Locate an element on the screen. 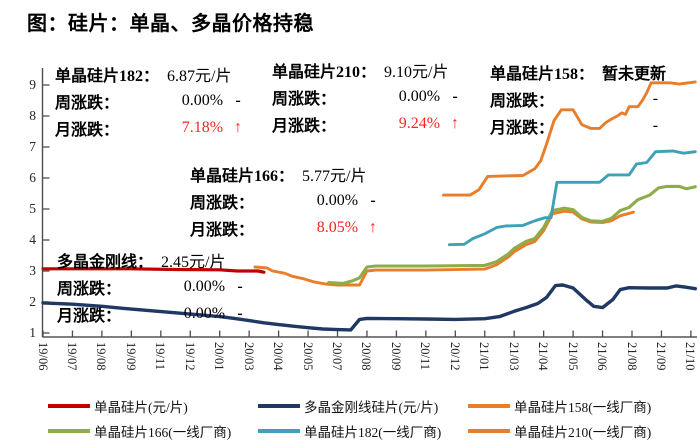 Image resolution: width=700 pixels, height=448 pixels. panel-title-value: 9.10元/片 is located at coordinates (416, 72).